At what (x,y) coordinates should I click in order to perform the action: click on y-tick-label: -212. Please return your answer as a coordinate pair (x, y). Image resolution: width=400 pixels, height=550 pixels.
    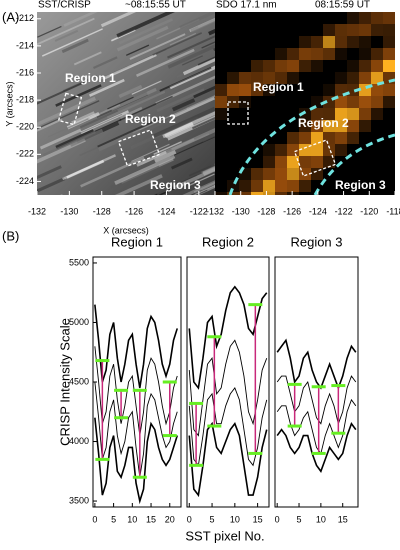
    Looking at the image, I should click on (25, 18).